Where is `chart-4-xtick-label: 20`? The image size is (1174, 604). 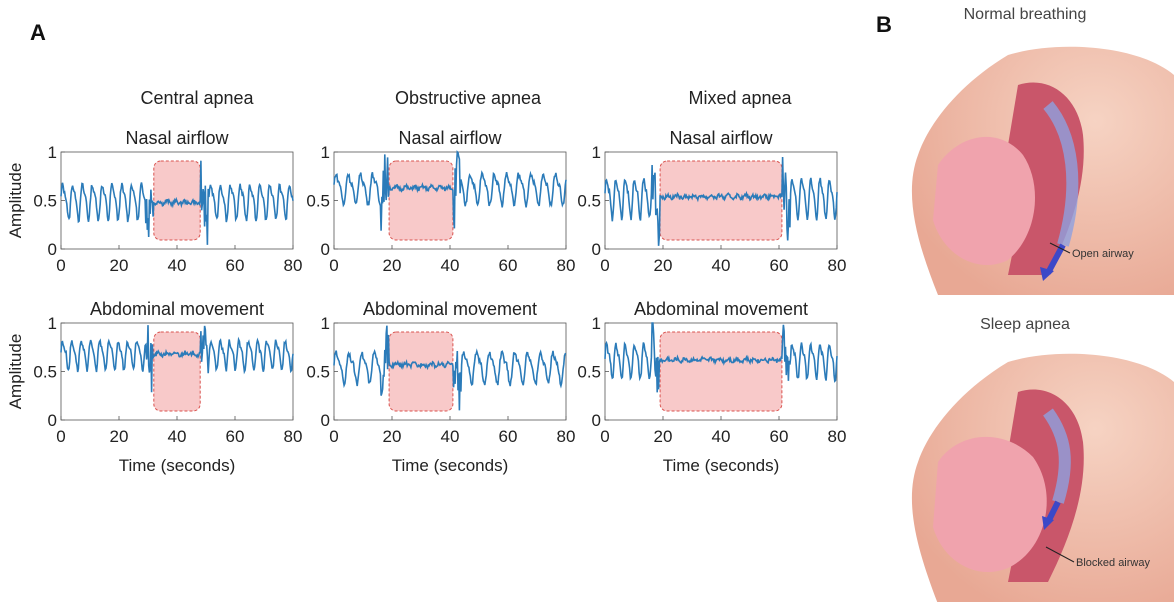 chart-4-xtick-label: 20 is located at coordinates (119, 436).